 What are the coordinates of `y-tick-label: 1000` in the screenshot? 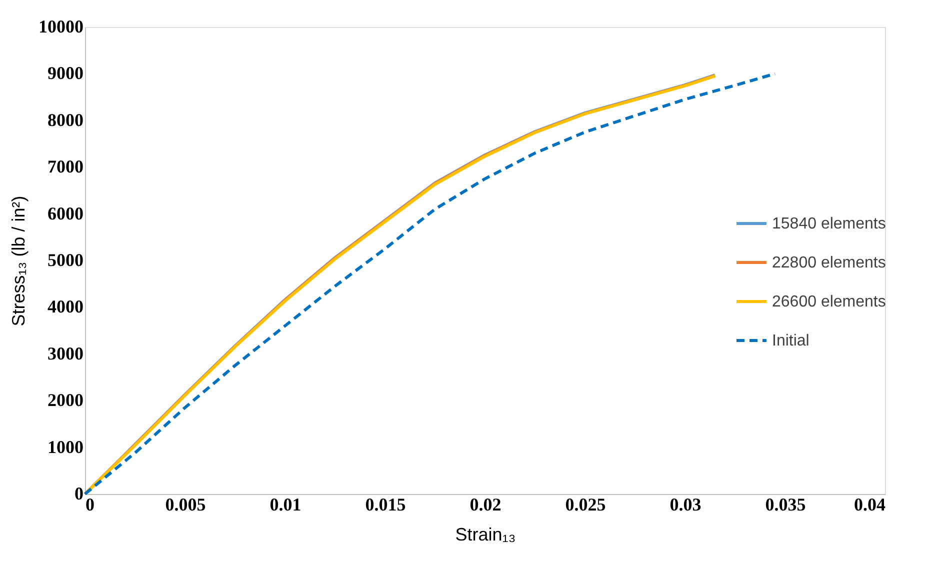 It's located at (66, 446).